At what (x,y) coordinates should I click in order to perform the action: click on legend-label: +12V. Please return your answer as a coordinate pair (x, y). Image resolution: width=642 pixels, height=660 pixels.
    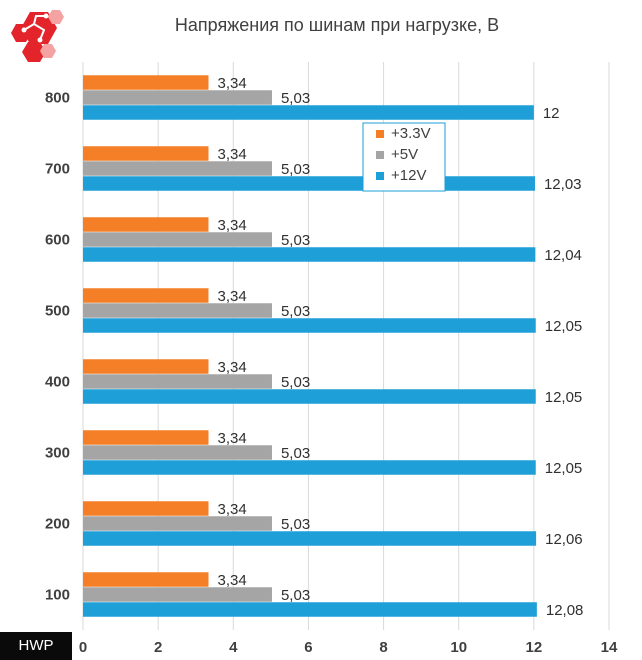
    Looking at the image, I should click on (408, 175).